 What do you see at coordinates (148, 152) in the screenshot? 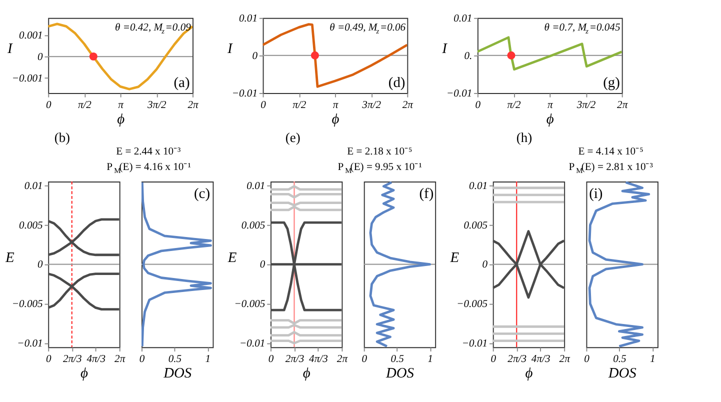
I see `text: E = 2.44 x 10⁻³` at bounding box center [148, 152].